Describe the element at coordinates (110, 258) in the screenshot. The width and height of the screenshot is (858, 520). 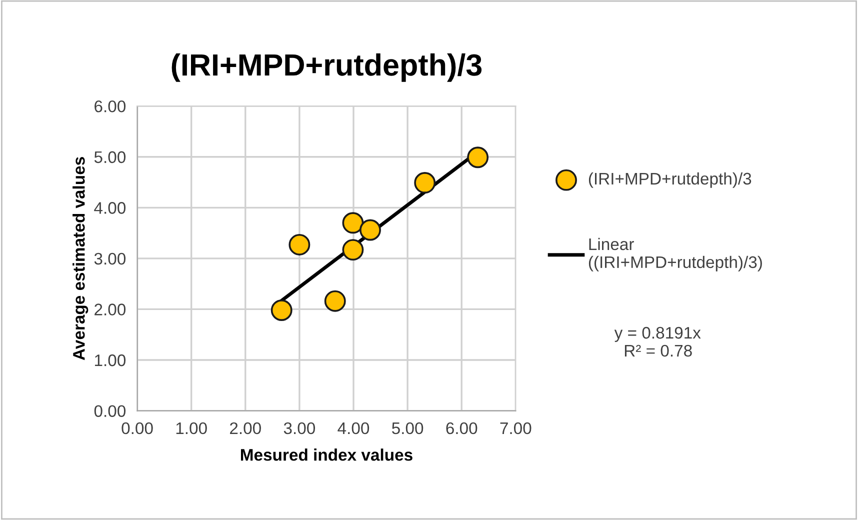
I see `y-tick-label: 3.00` at that location.